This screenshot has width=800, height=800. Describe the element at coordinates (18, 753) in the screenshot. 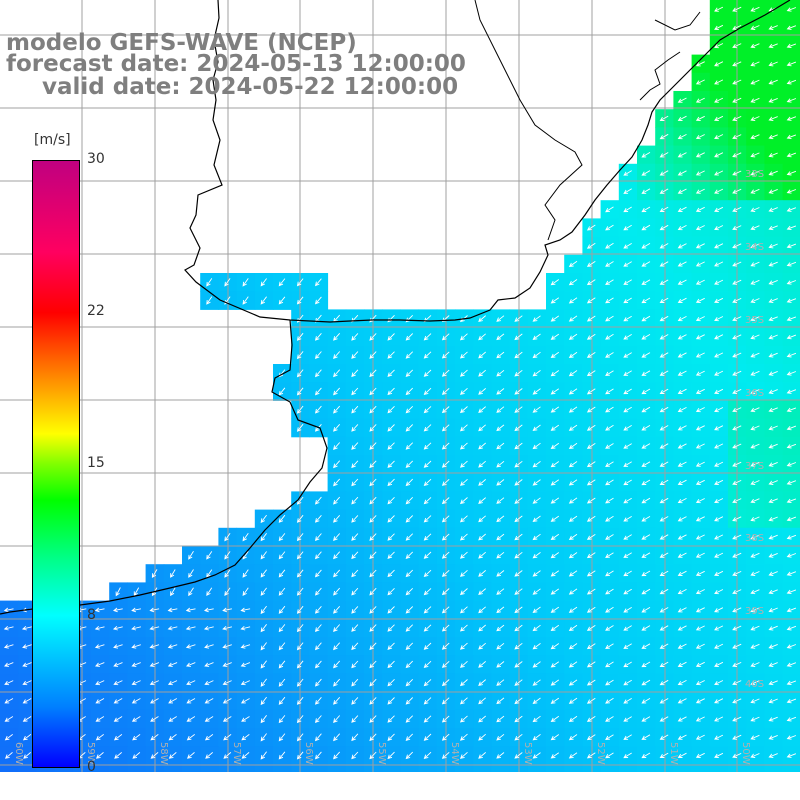

I see `longitude-label: 60W` at that location.